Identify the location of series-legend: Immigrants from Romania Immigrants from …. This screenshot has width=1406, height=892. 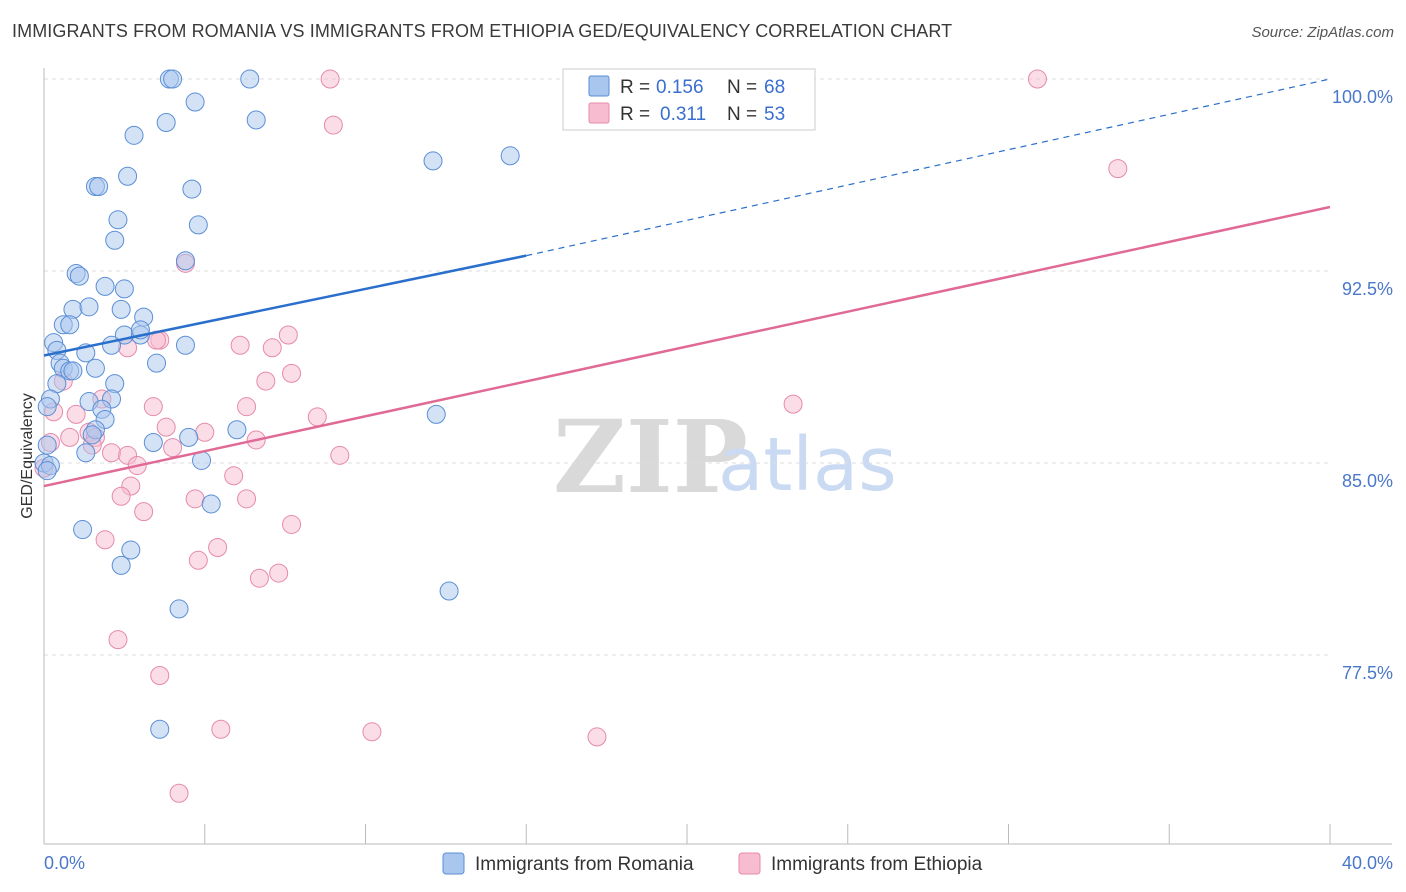
(712, 863).